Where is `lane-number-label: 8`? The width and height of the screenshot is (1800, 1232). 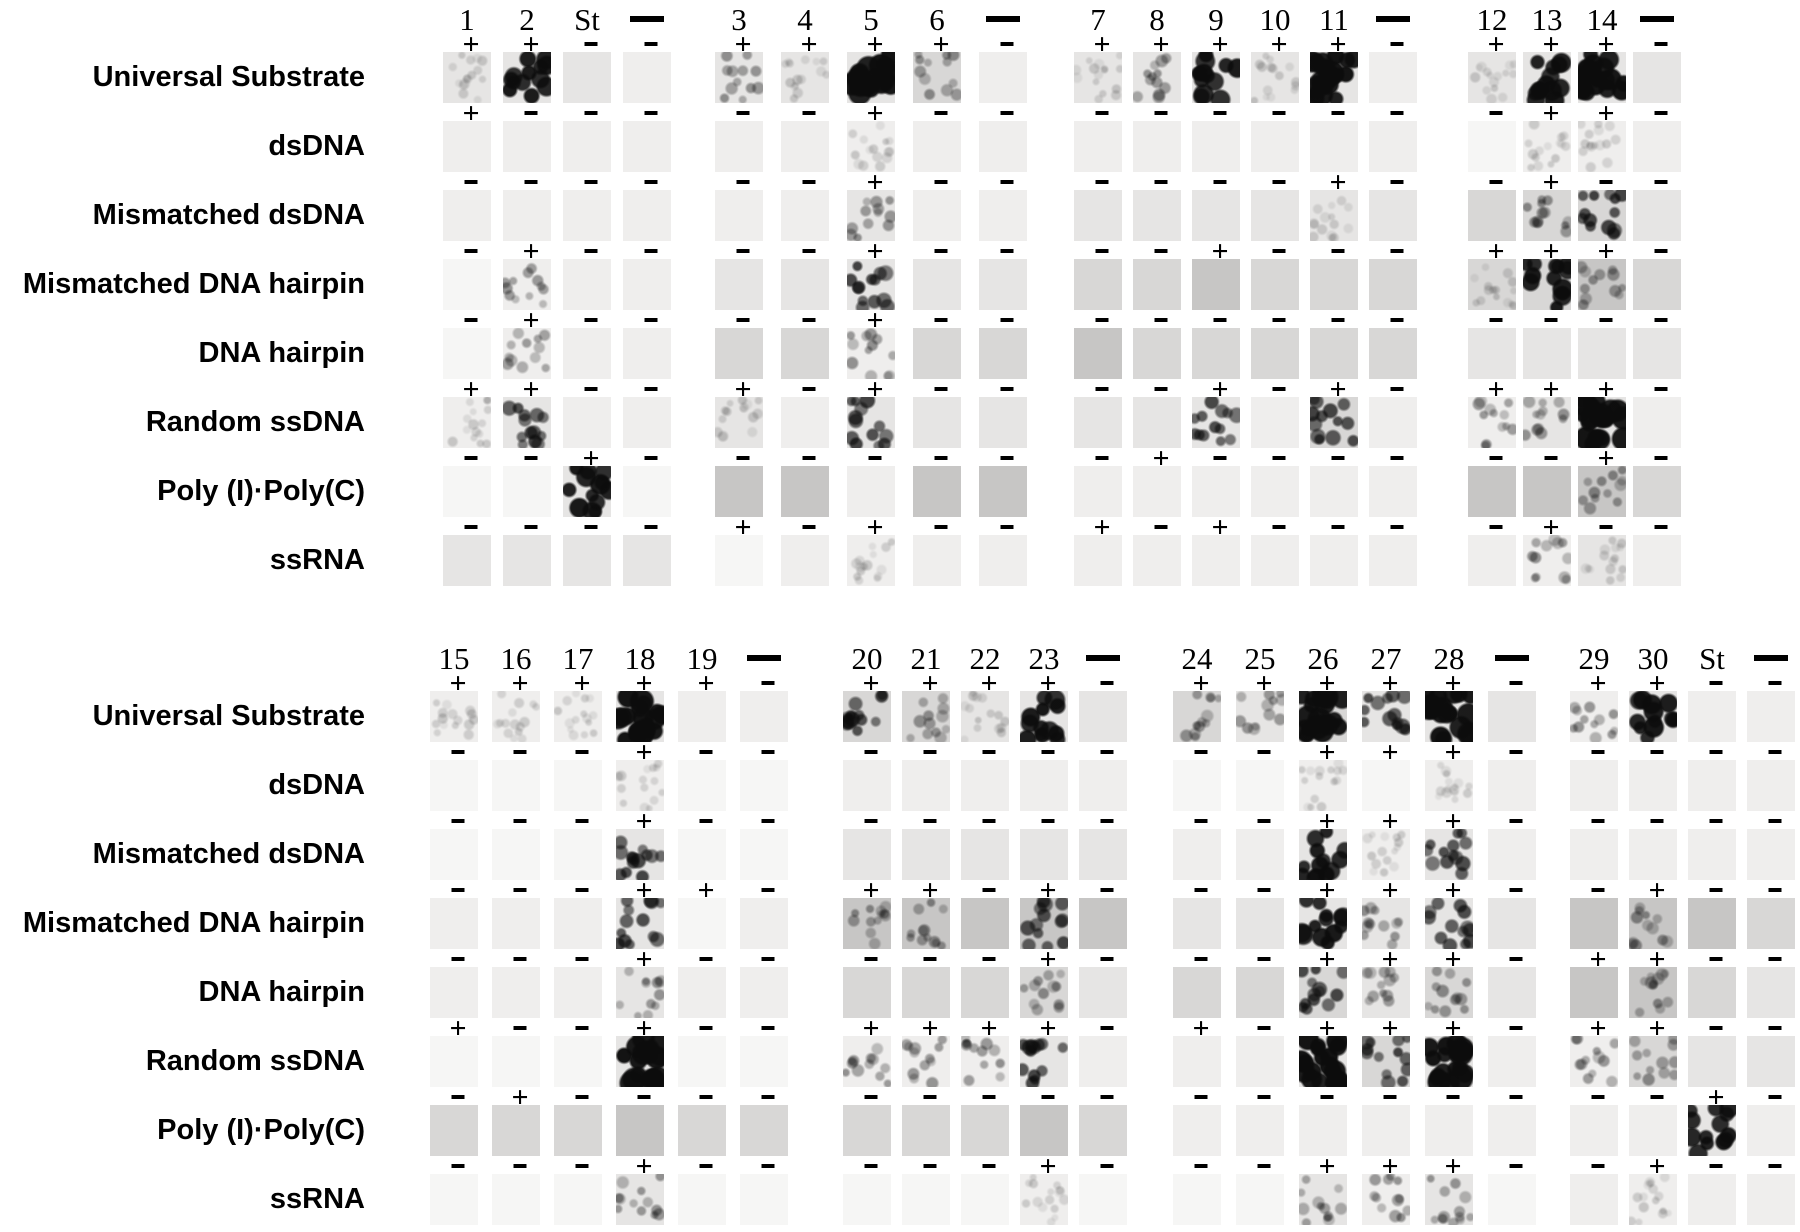
lane-number-label: 8 is located at coordinates (1157, 19).